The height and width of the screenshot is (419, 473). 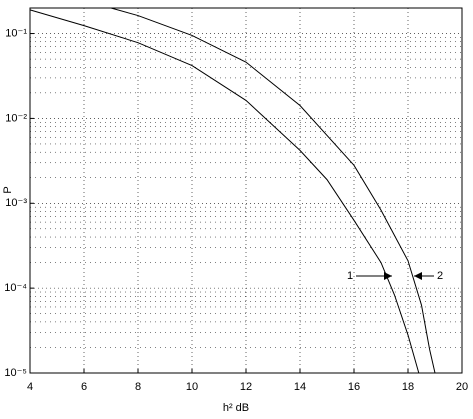 What do you see at coordinates (84, 387) in the screenshot?
I see `x-tick-label: 6` at bounding box center [84, 387].